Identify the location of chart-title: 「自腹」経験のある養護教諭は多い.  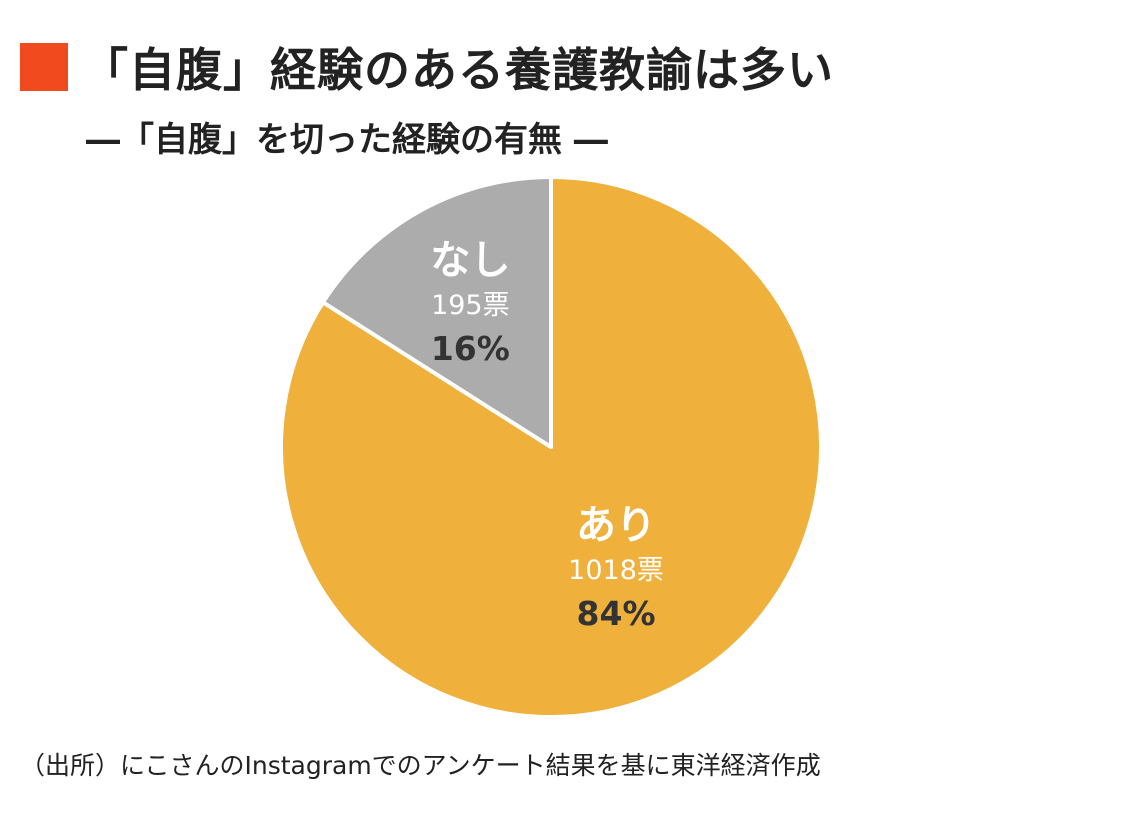
(458, 70).